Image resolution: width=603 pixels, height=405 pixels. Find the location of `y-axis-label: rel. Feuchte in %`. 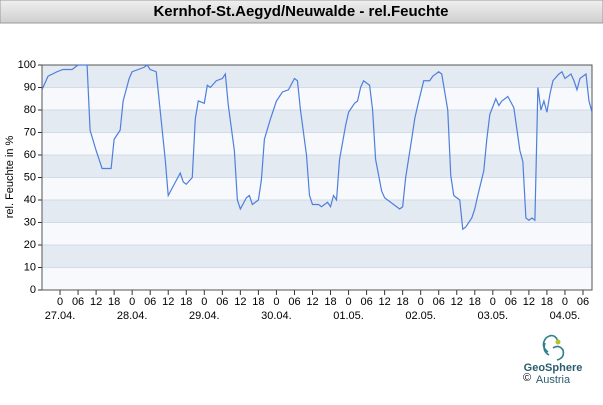

y-axis-label: rel. Feuchte in % is located at coordinates (10, 177).